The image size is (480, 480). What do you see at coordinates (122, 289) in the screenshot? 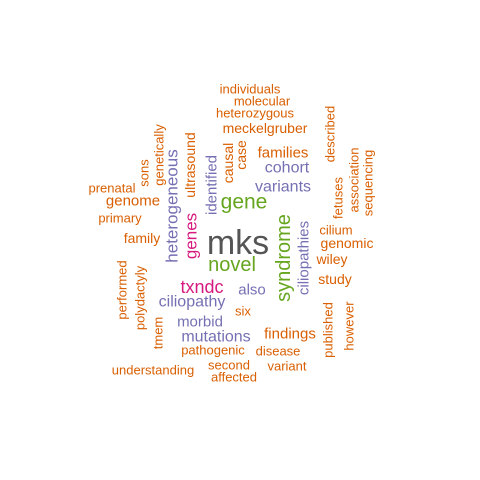
I see `word-performed: performed` at bounding box center [122, 289].